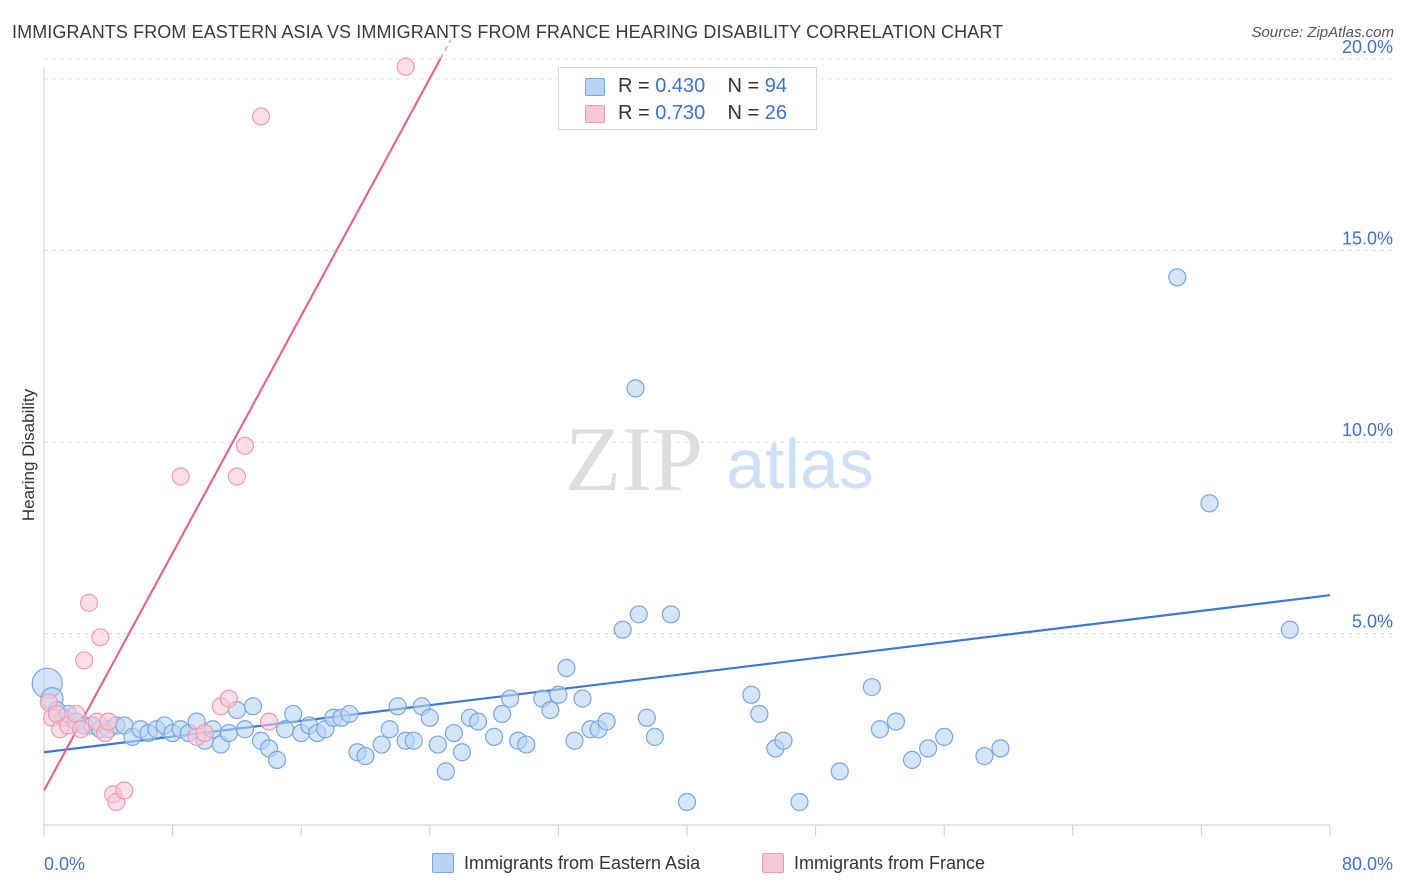  What do you see at coordinates (680, 113) in the screenshot?
I see `legend-r-value: 0.730` at bounding box center [680, 113].